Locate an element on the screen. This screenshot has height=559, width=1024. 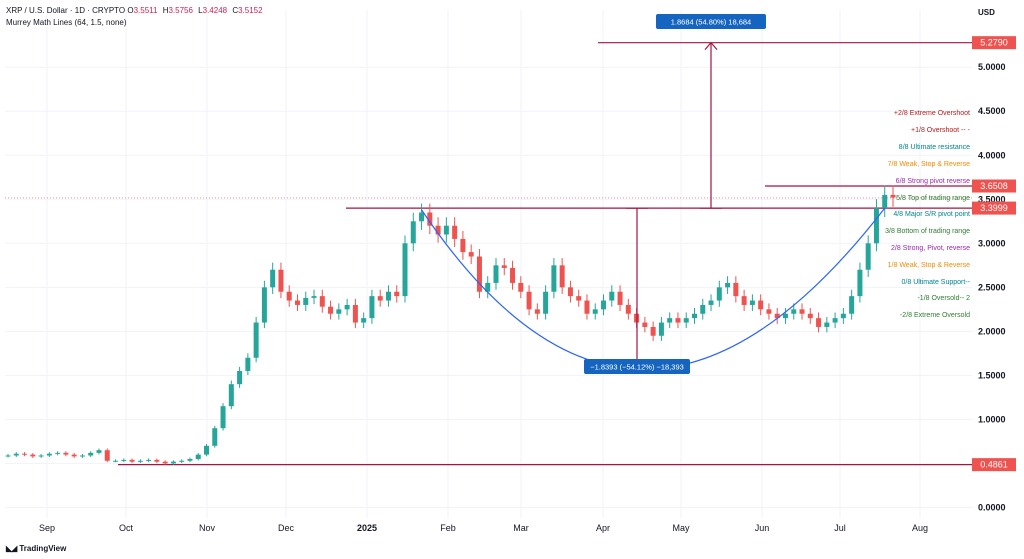
x-tick-label: Mar is located at coordinates (521, 528).